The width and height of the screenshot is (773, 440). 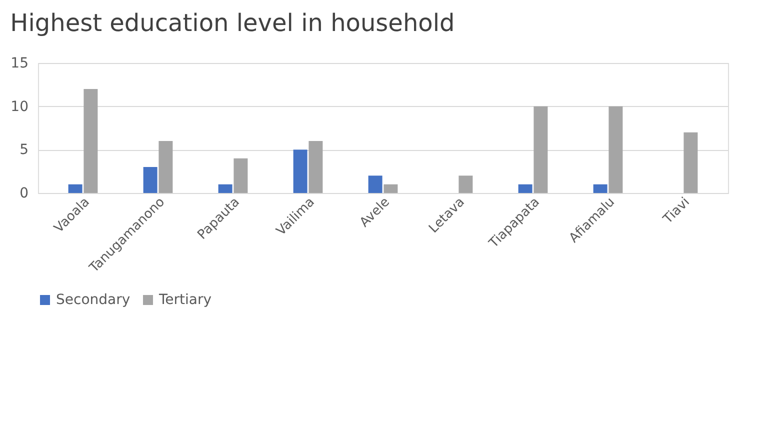 What do you see at coordinates (185, 300) in the screenshot?
I see `legend-label: Tertiary` at bounding box center [185, 300].